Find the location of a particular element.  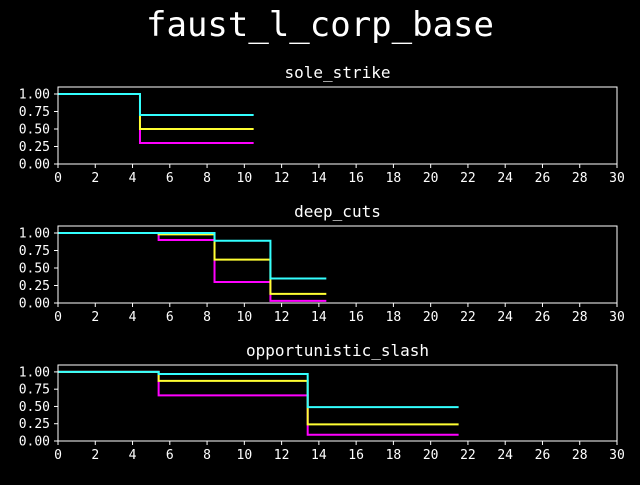

subplot-title: deep_cuts is located at coordinates (337, 211).